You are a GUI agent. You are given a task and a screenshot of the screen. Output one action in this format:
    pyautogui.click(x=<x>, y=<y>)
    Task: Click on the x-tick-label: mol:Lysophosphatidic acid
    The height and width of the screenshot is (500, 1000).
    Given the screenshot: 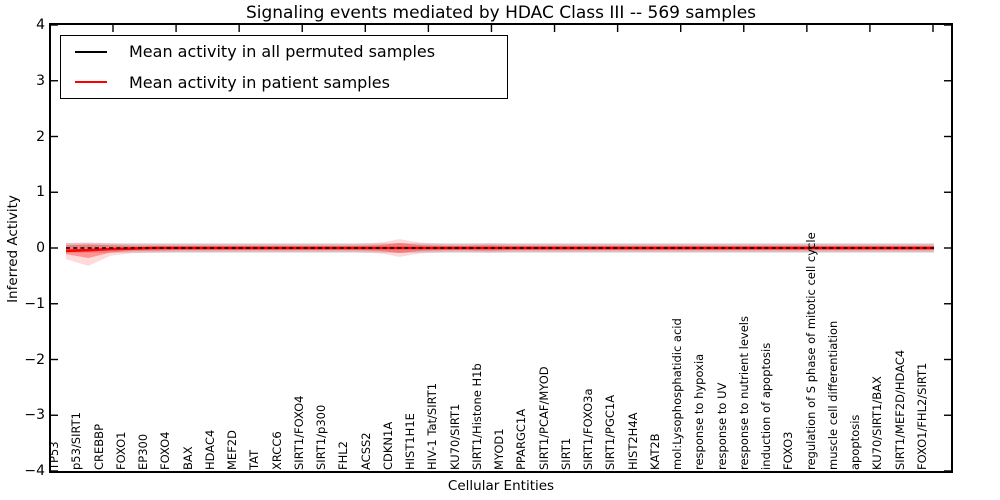 What is the action you would take?
    pyautogui.click(x=677, y=394)
    